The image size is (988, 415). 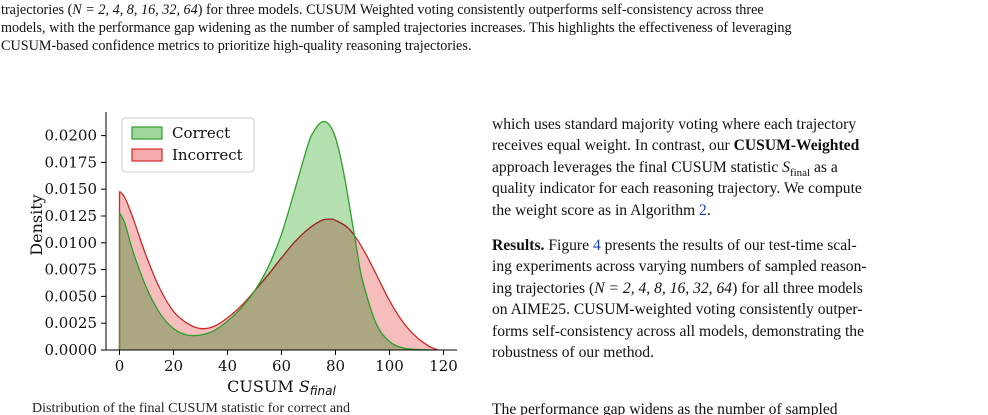 I want to click on figure-link: 4, so click(x=596, y=245).